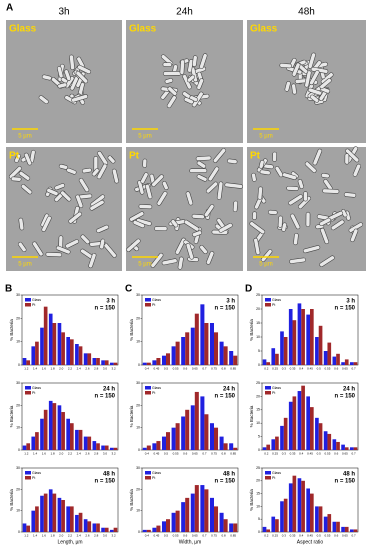 Image resolution: width=374 pixels, height=550 pixels. What do you see at coordinates (284, 453) in the screenshot?
I see `x-tick-label: 0.3` at bounding box center [284, 453].